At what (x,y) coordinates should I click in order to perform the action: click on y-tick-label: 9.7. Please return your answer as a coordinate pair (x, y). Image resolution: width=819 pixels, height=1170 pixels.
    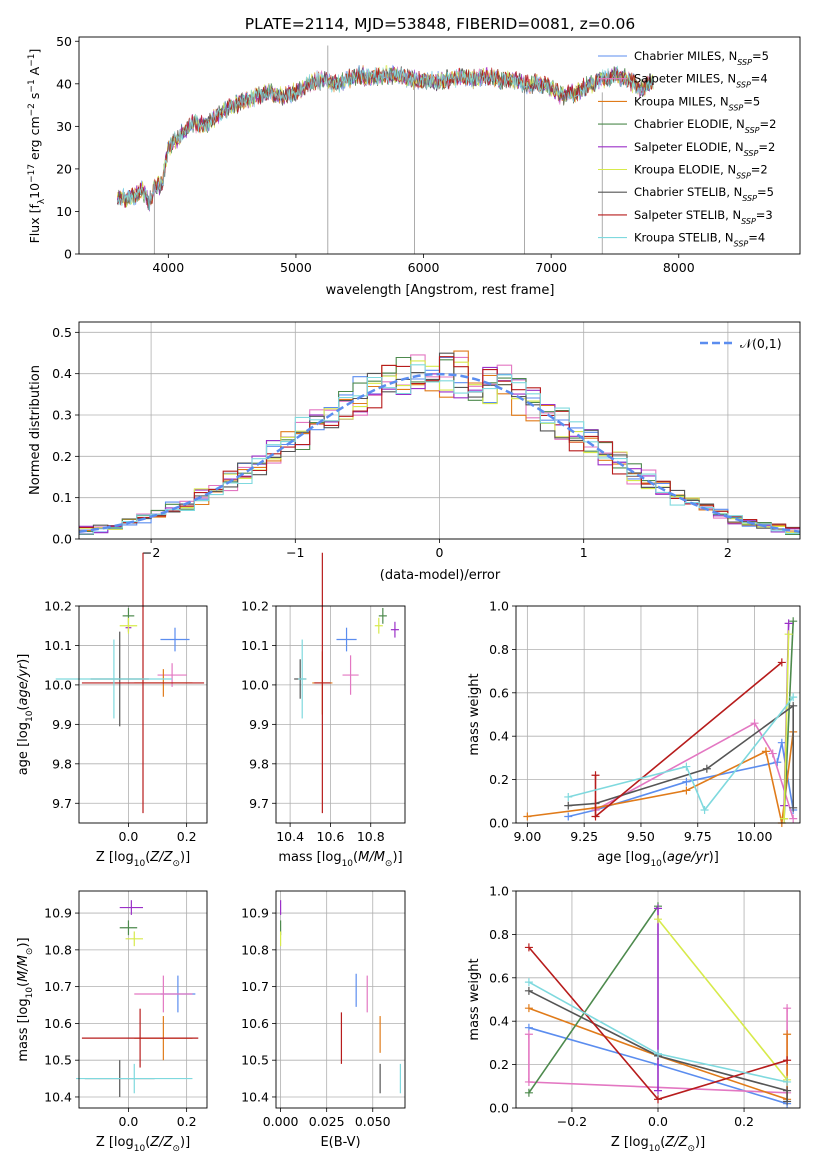
    Looking at the image, I should click on (62, 803).